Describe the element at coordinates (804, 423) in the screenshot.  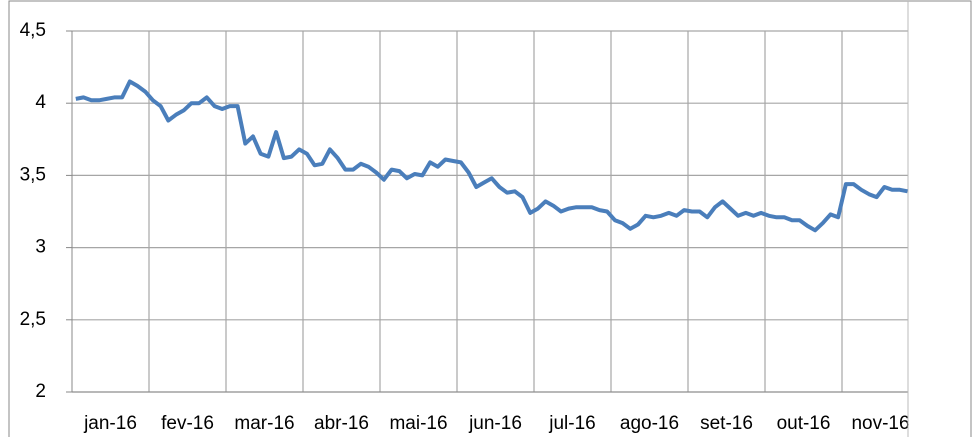
I see `x-tick-label: out-16` at that location.